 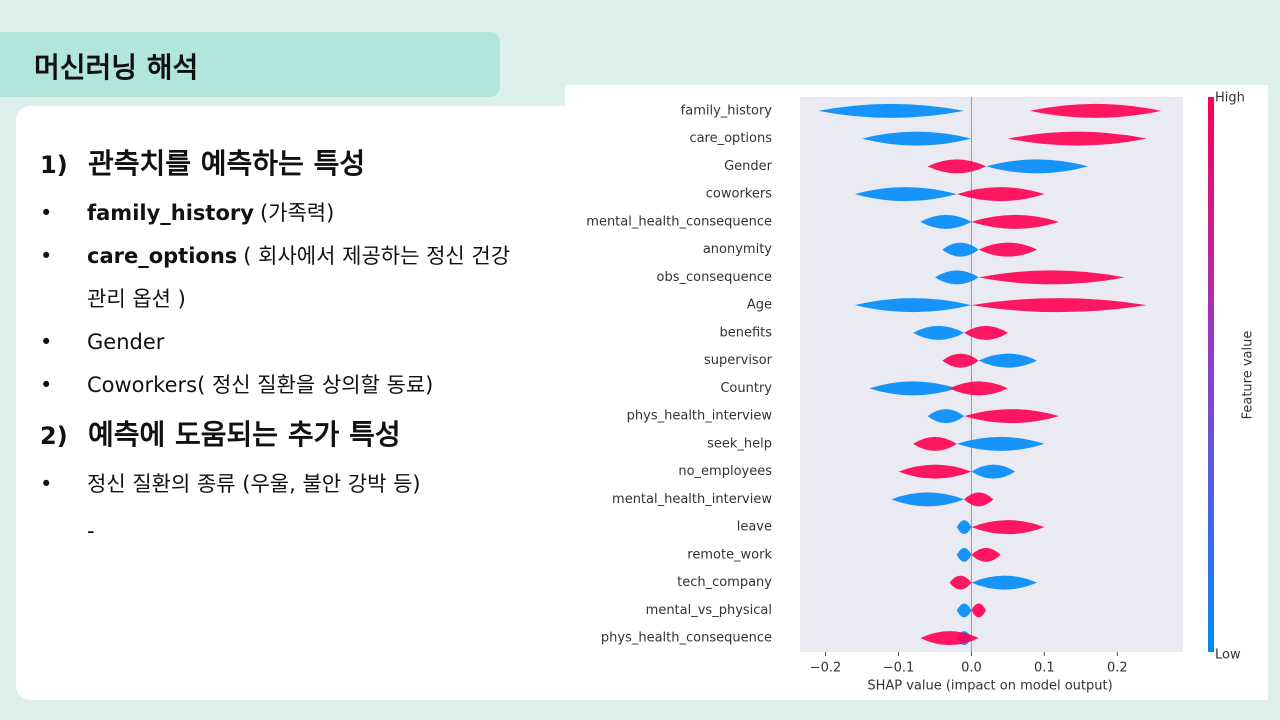 What do you see at coordinates (759, 305) in the screenshot?
I see `y-tick-label: Age` at bounding box center [759, 305].